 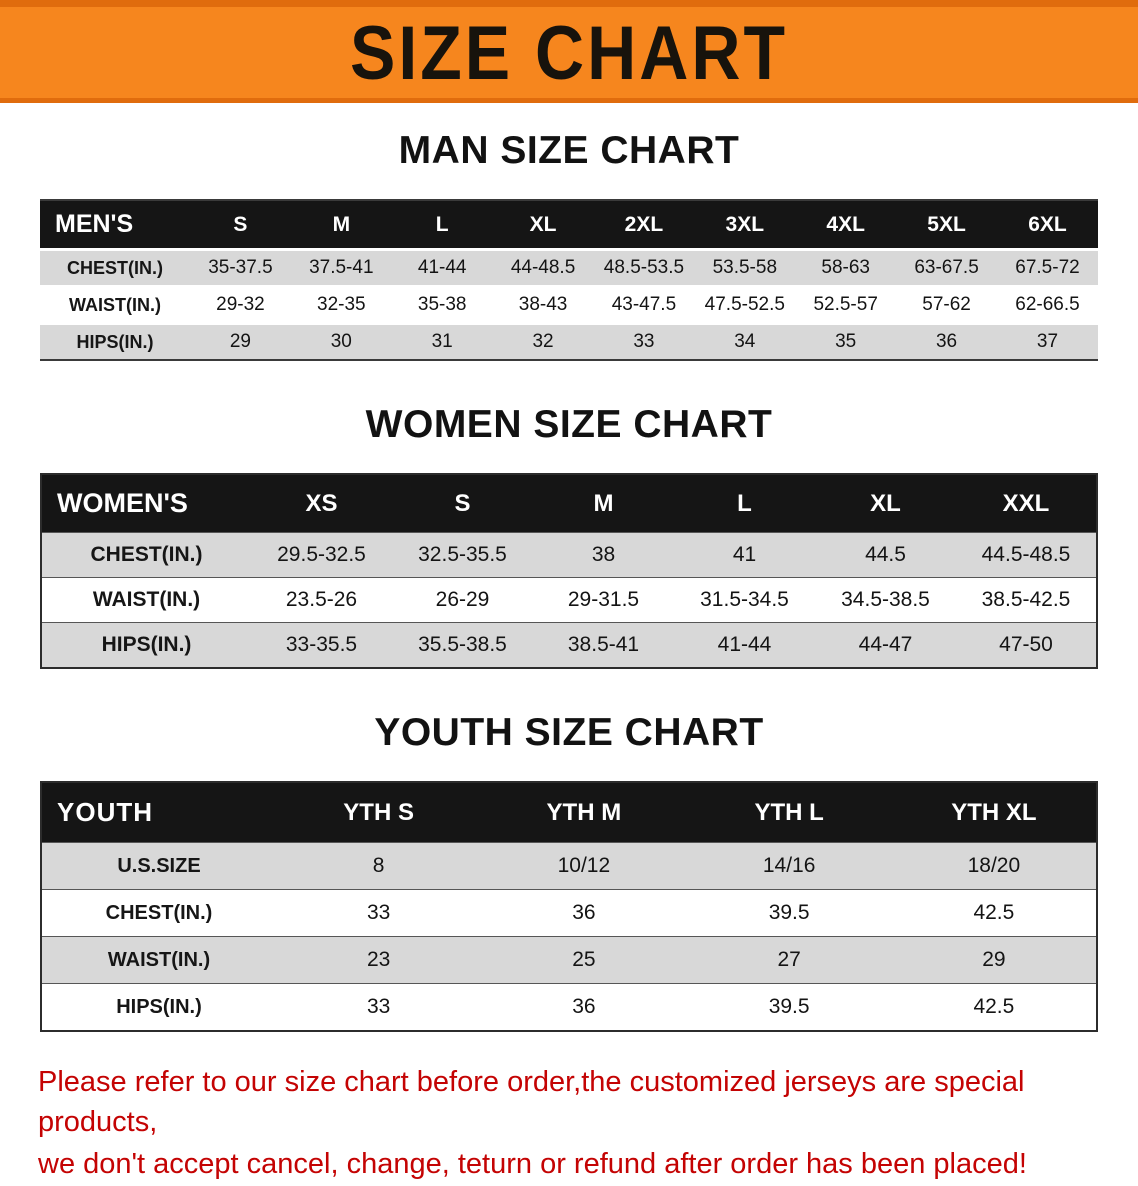 I want to click on size-header-cell: YTH XL, so click(x=994, y=812).